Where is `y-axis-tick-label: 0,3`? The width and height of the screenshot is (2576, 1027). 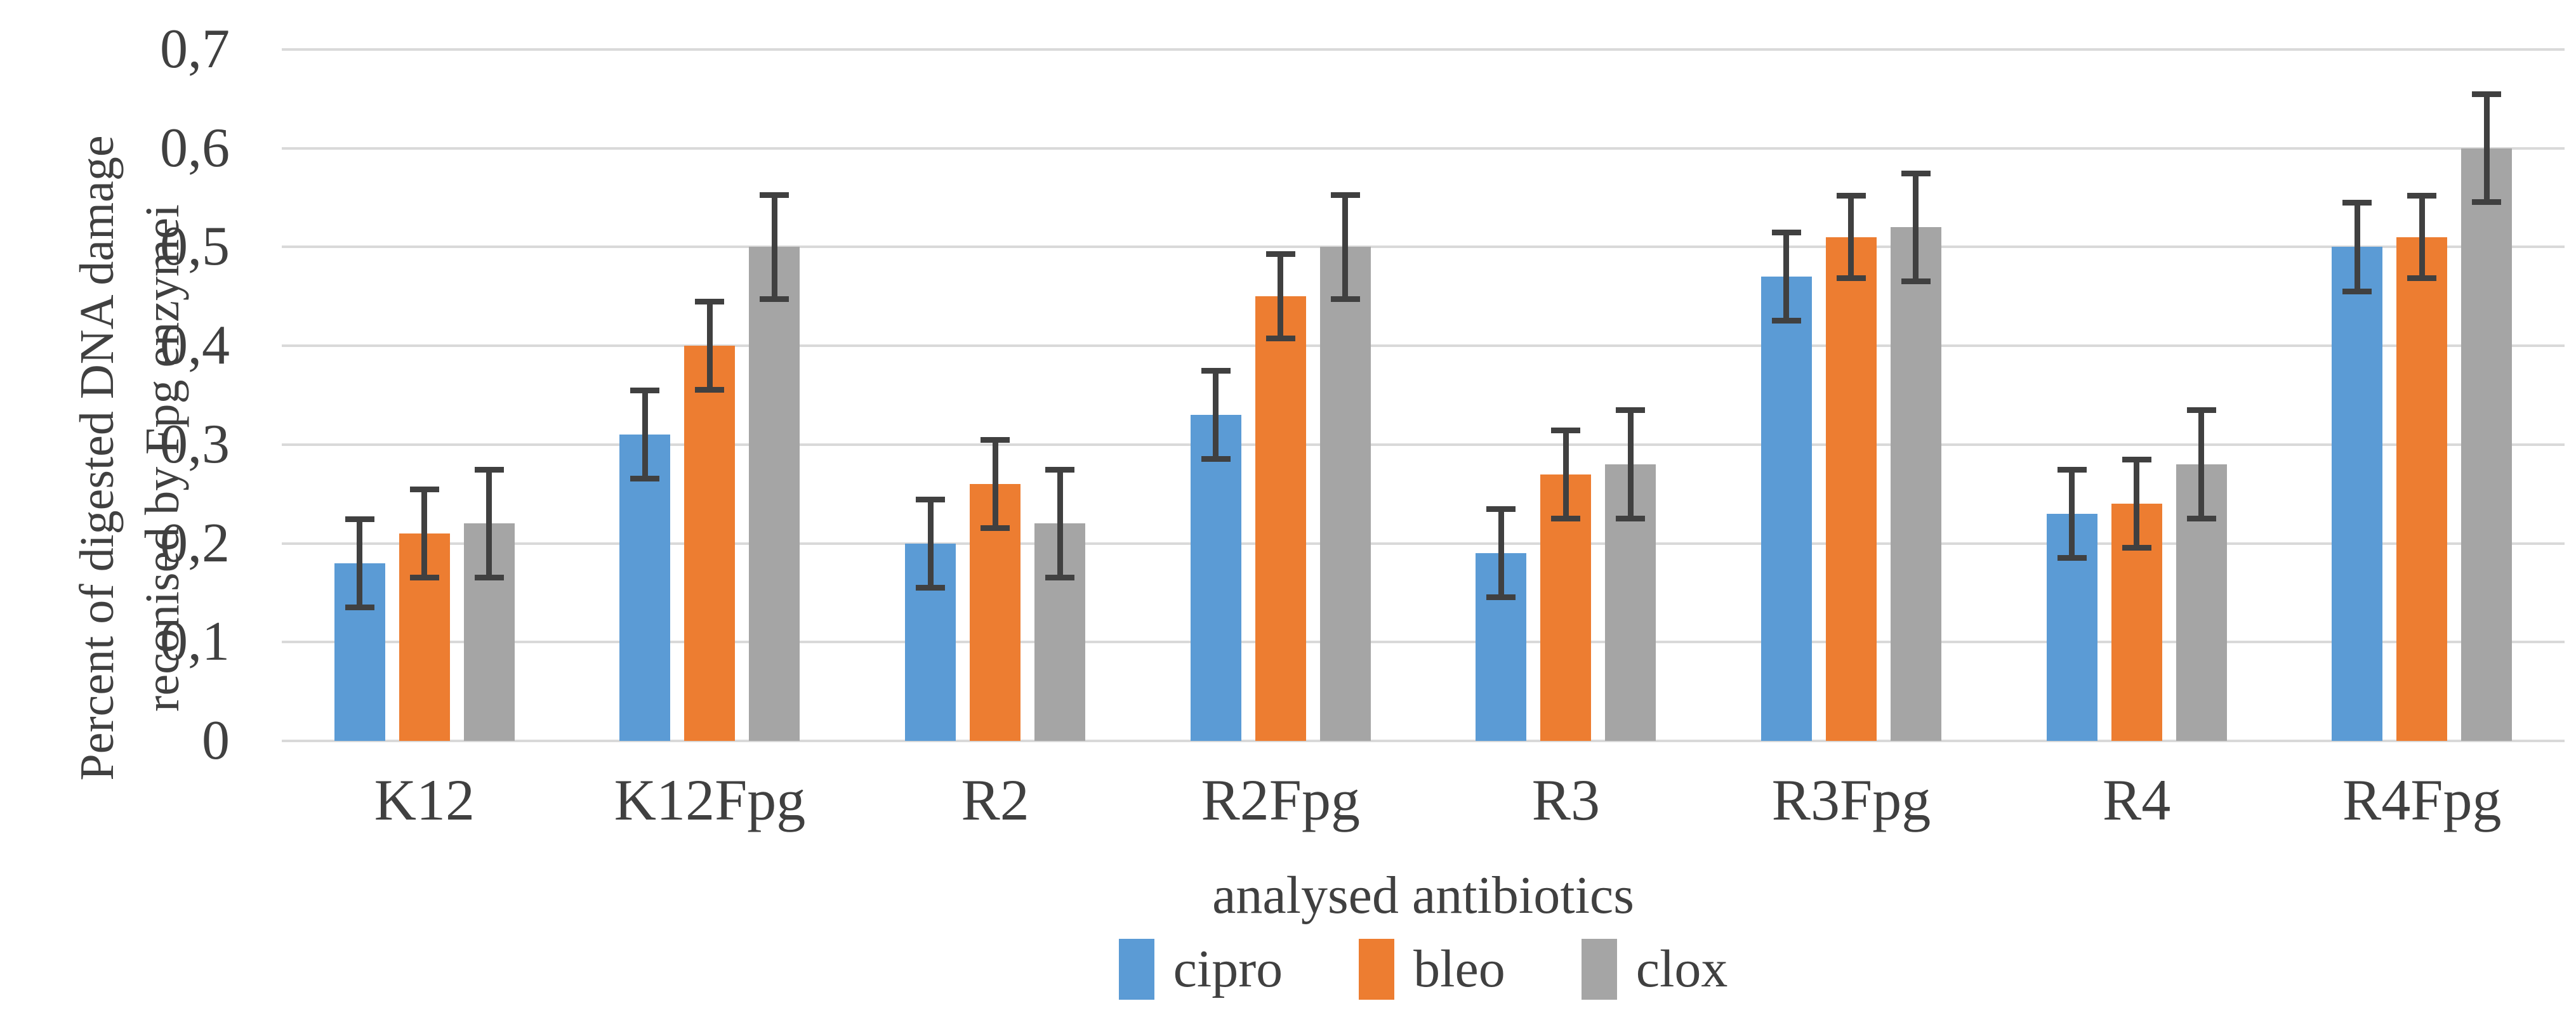 y-axis-tick-label: 0,3 is located at coordinates (195, 444).